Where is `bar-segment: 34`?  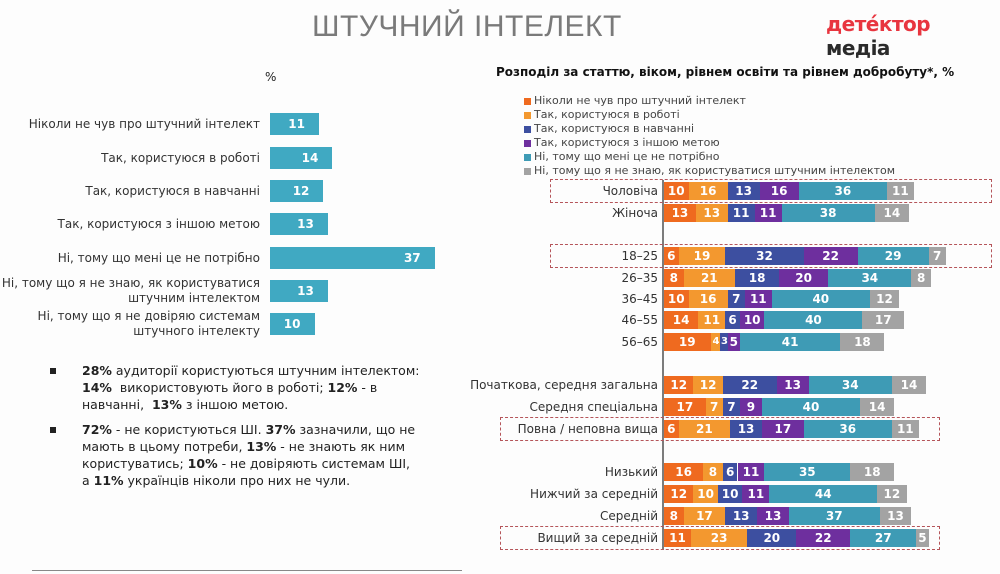 bar-segment: 34 is located at coordinates (850, 385).